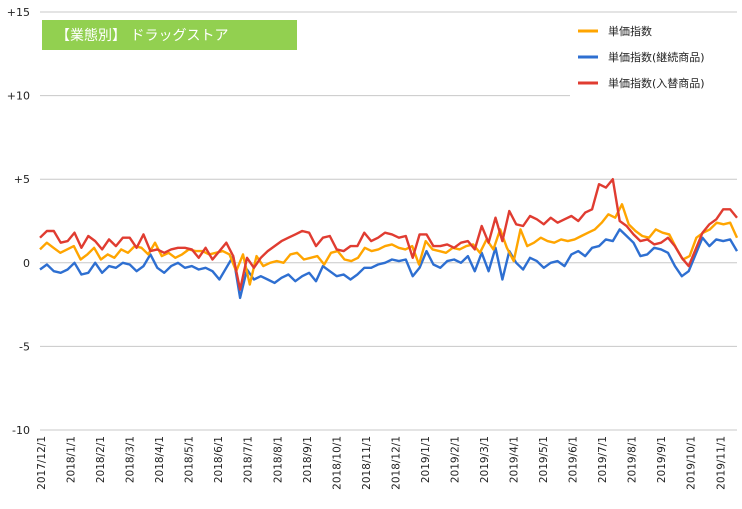 The width and height of the screenshot is (742, 509). I want to click on x-tick-label: 2019/5/1, so click(544, 459).